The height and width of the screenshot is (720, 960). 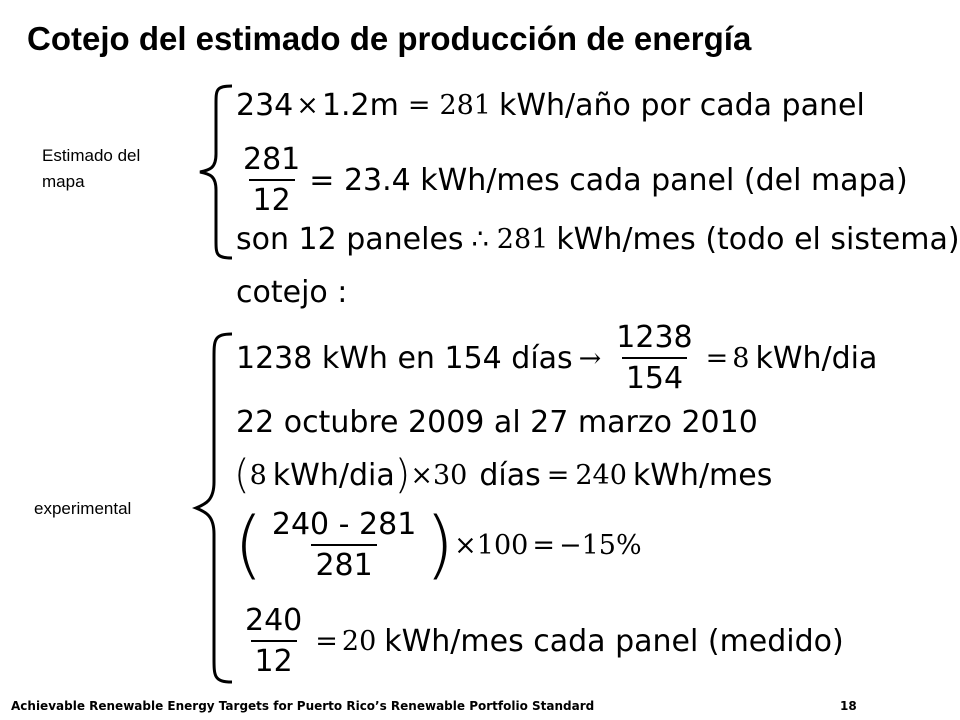 What do you see at coordinates (816, 358) in the screenshot?
I see `eq4-rest: kWh/dia` at bounding box center [816, 358].